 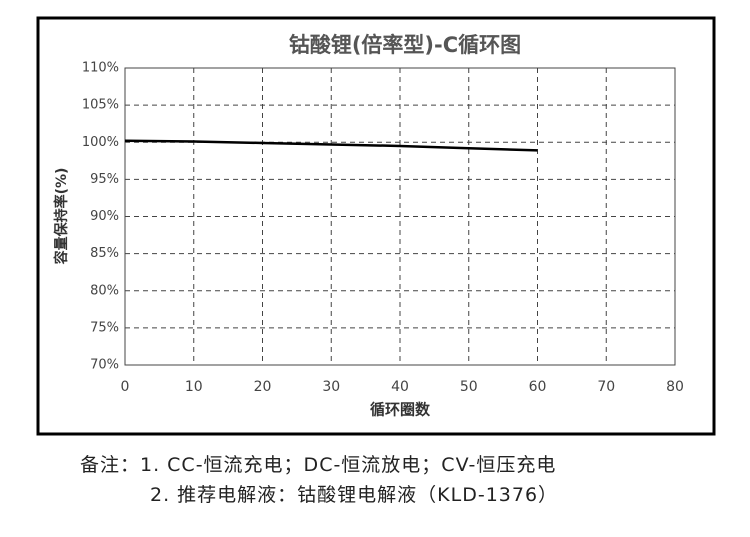 What do you see at coordinates (331, 145) in the screenshot?
I see `data-line` at bounding box center [331, 145].